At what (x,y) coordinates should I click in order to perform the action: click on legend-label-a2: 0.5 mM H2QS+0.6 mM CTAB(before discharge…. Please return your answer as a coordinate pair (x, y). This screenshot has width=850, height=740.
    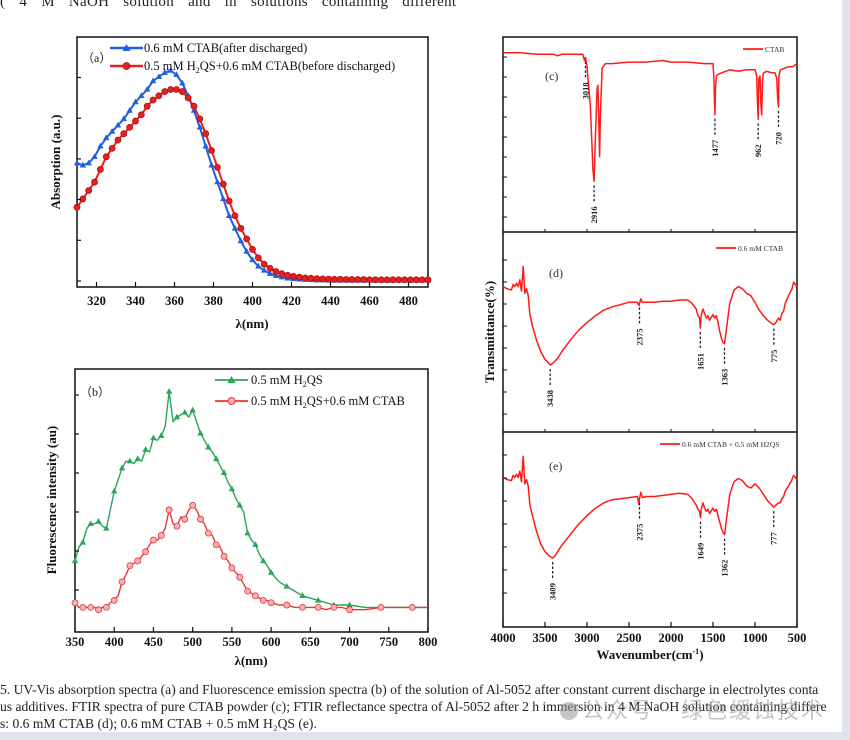
    Looking at the image, I should click on (269, 67).